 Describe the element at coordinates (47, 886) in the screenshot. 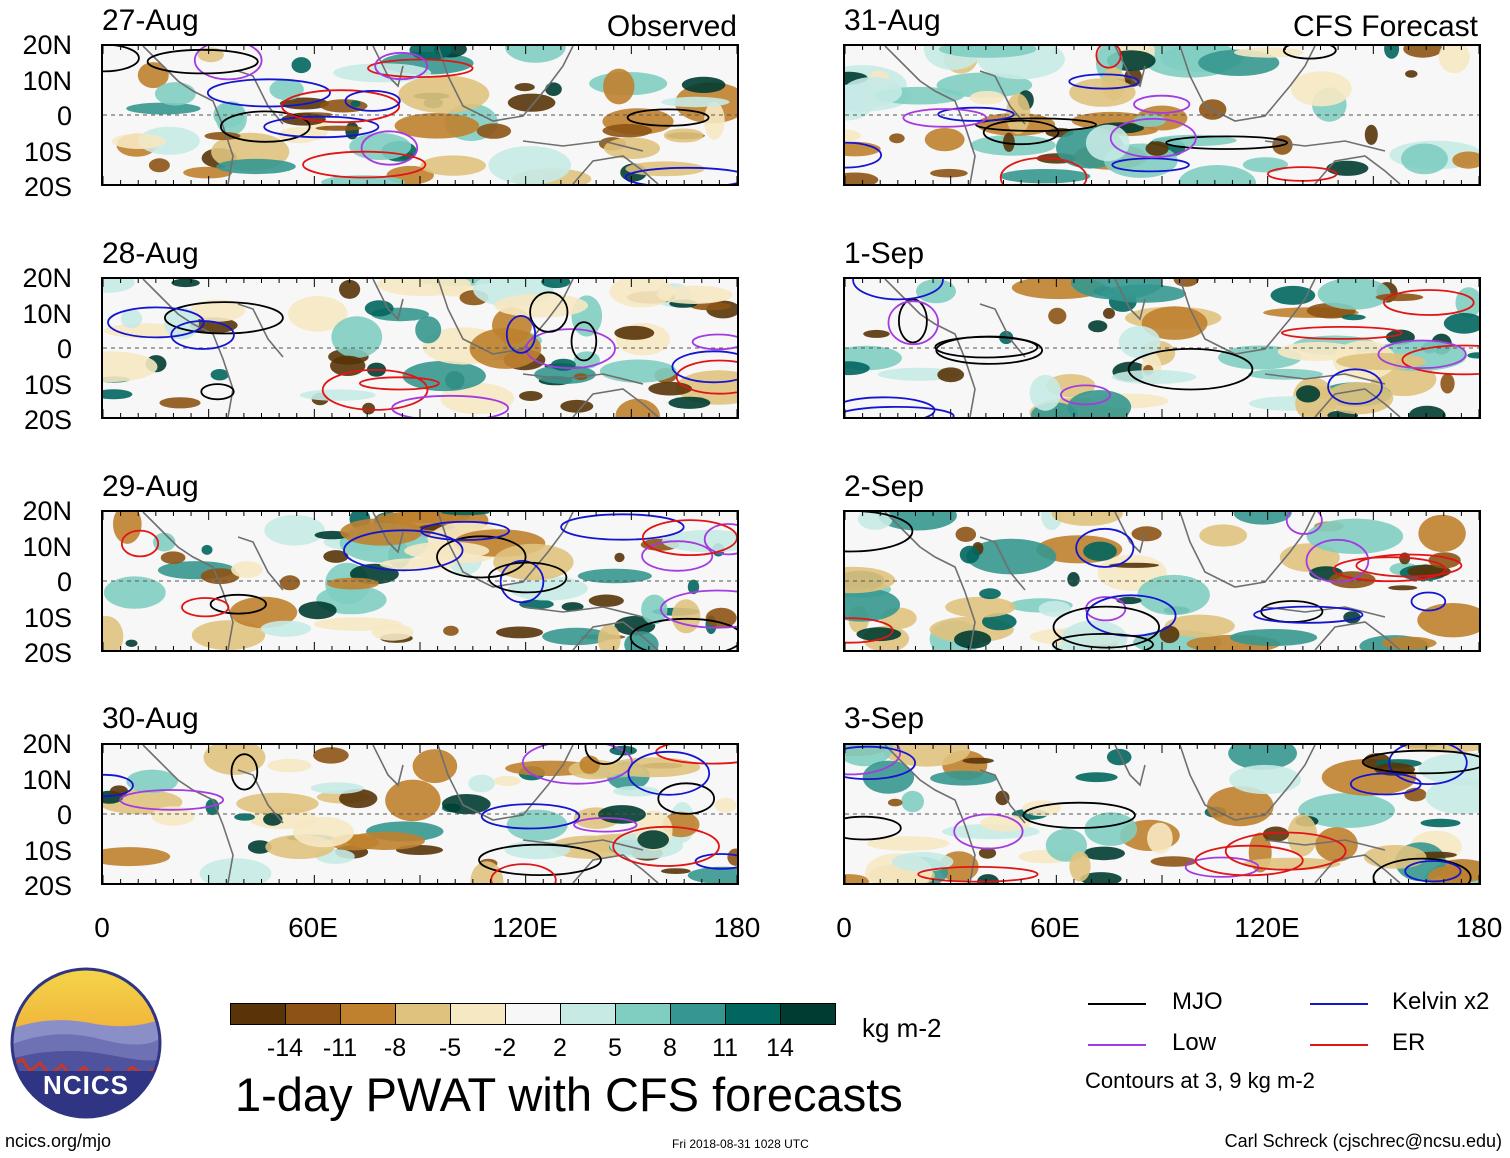

I see `lat-label: 20S` at that location.